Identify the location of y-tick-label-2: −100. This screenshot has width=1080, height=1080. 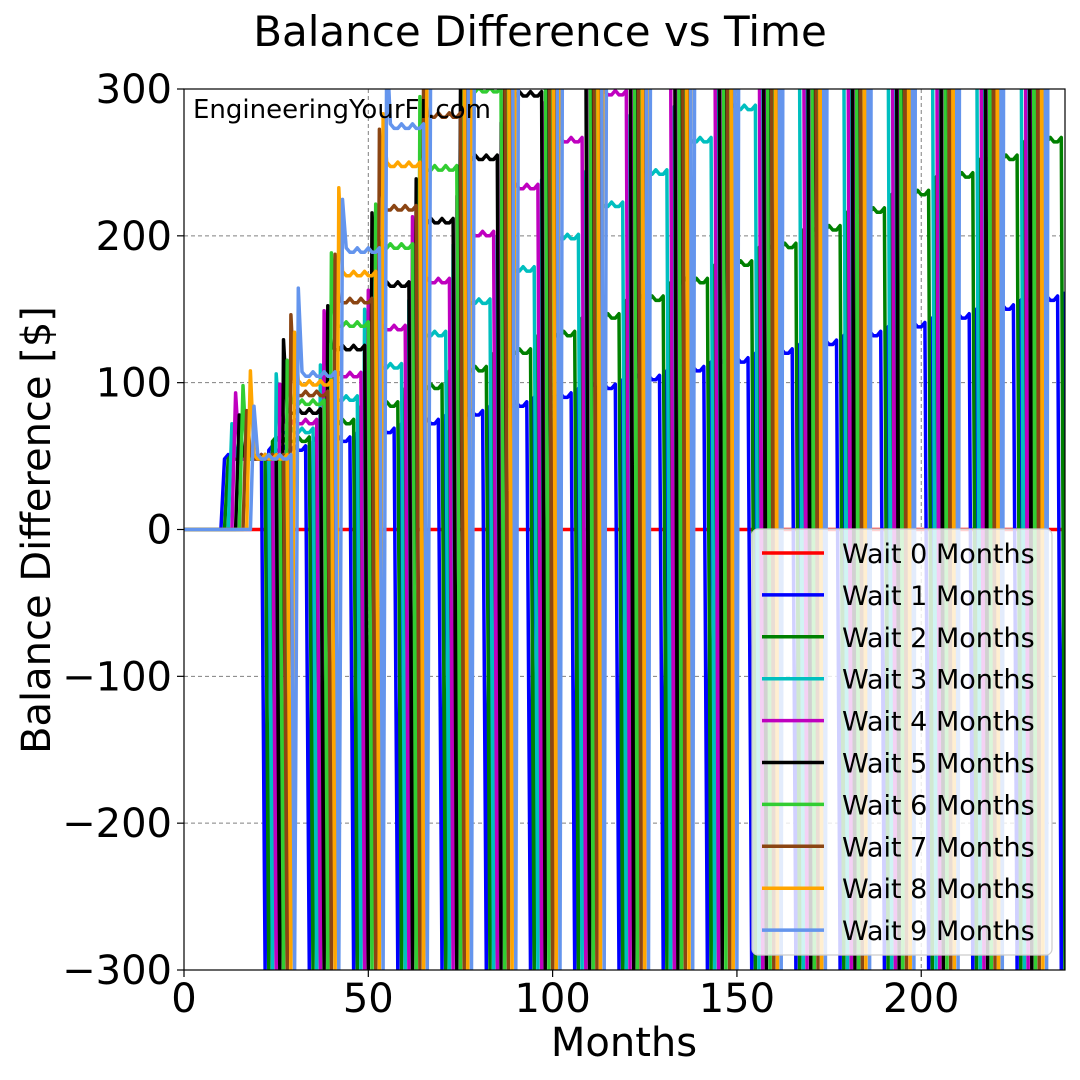
(117, 677).